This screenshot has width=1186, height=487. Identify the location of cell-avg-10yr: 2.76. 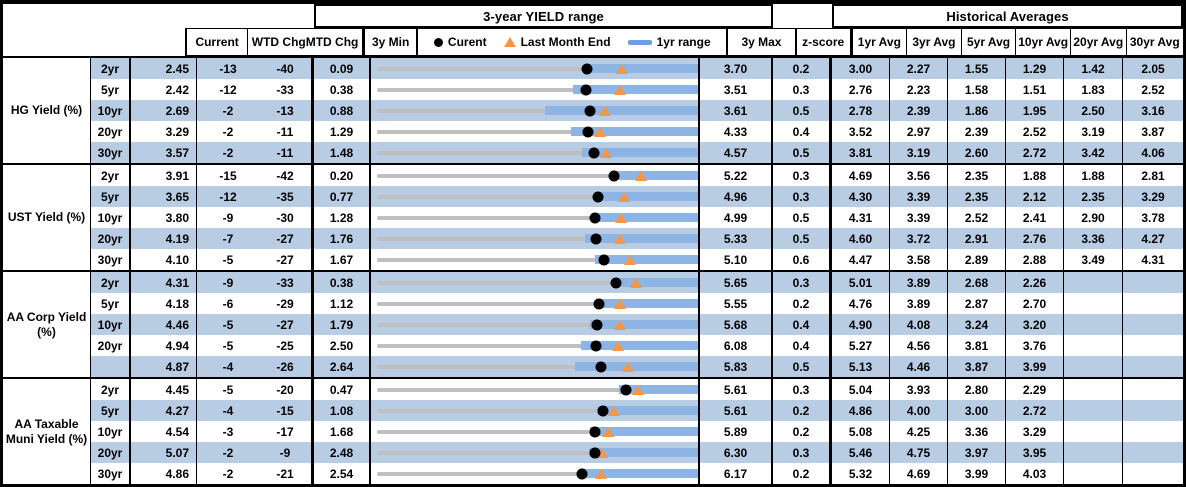
(1035, 238).